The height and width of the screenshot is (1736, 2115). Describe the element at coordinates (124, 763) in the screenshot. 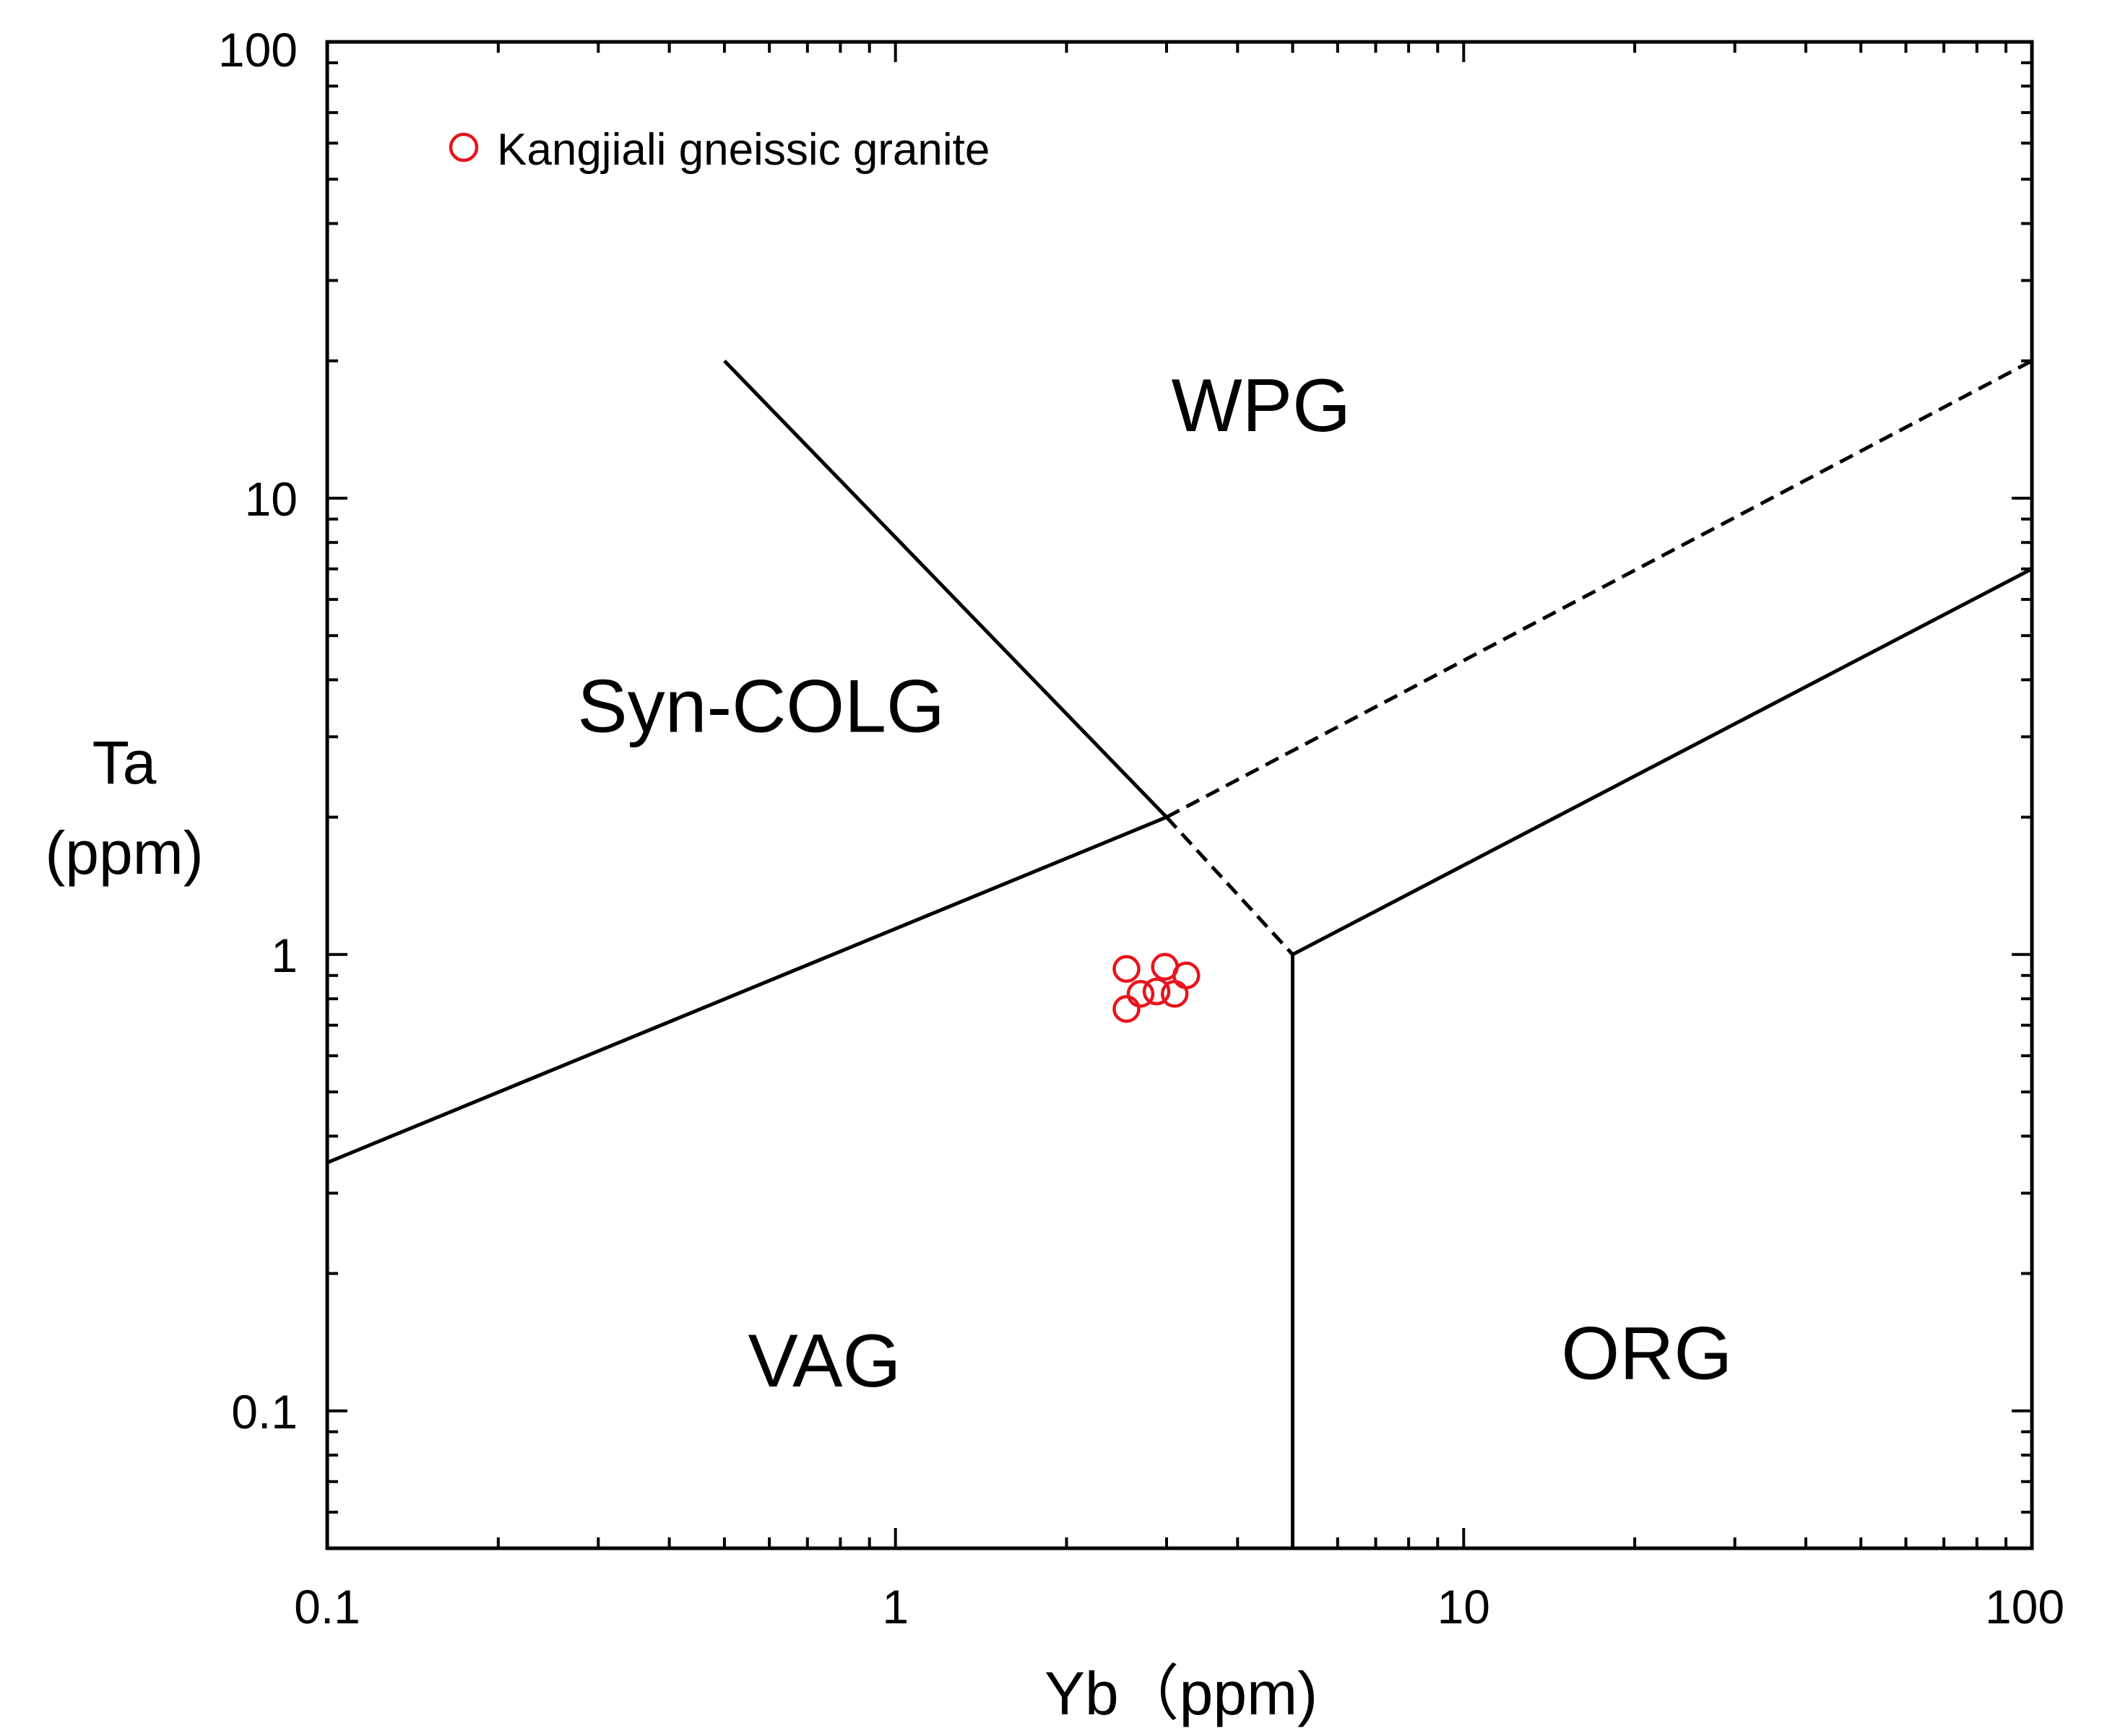

I see `y-axis-label-ta: Ta` at that location.